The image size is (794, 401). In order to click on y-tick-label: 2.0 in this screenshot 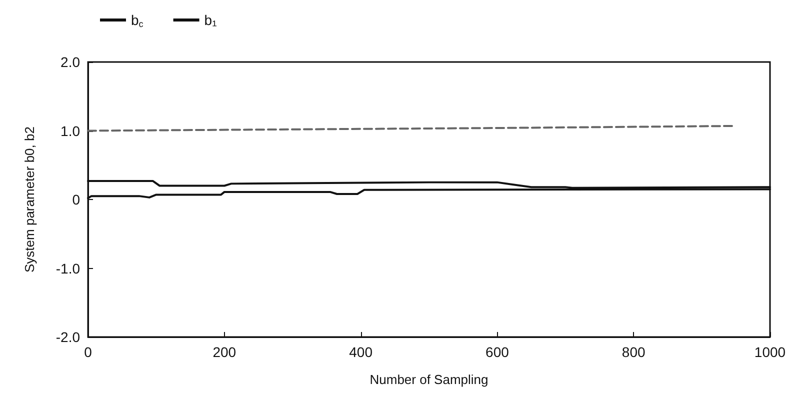, I will do `click(70, 62)`.